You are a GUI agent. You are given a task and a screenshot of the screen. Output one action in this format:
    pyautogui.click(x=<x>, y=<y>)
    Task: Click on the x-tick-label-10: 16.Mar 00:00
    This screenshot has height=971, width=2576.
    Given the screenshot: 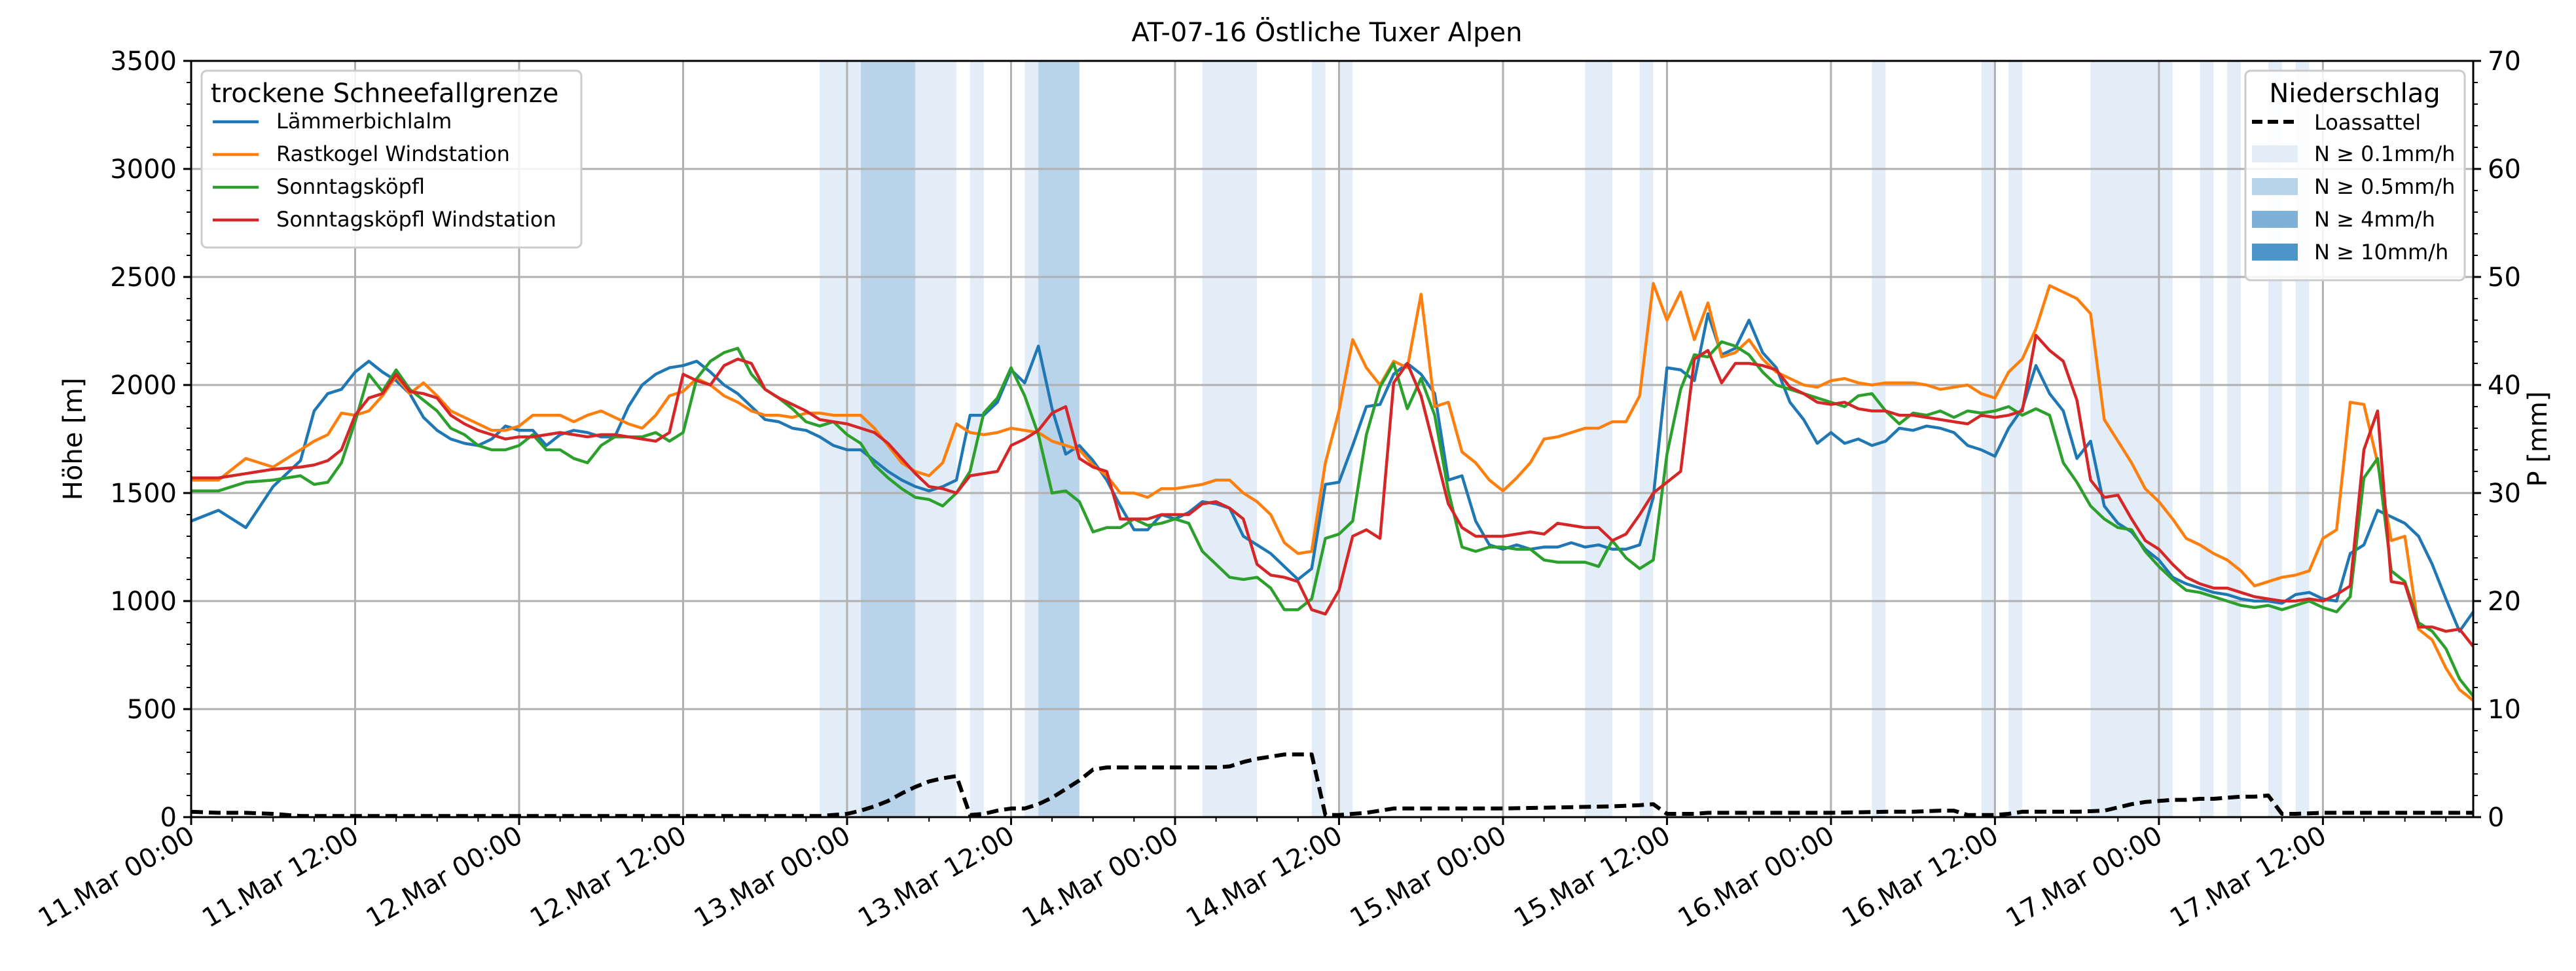 What is the action you would take?
    pyautogui.click(x=1756, y=877)
    